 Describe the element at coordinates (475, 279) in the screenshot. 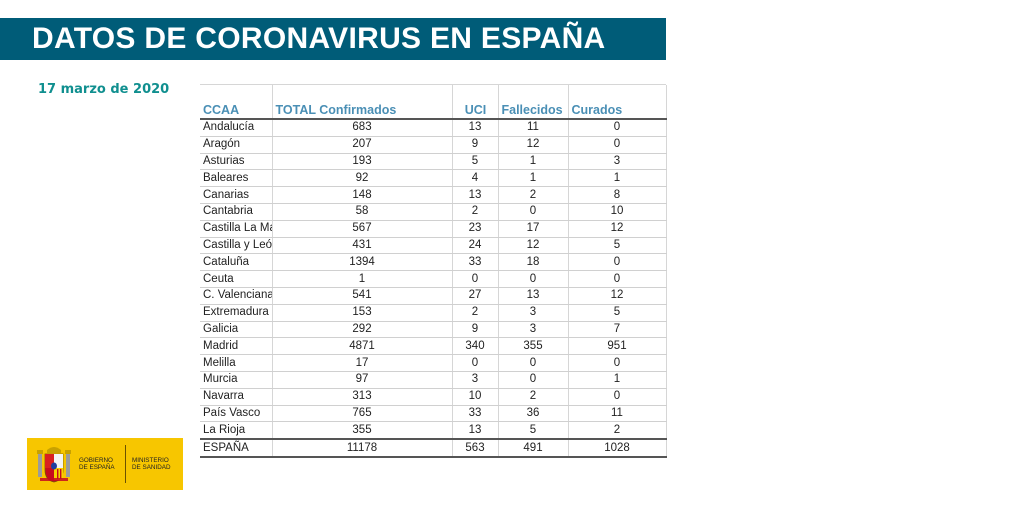

I see `cell-uci: 0` at that location.